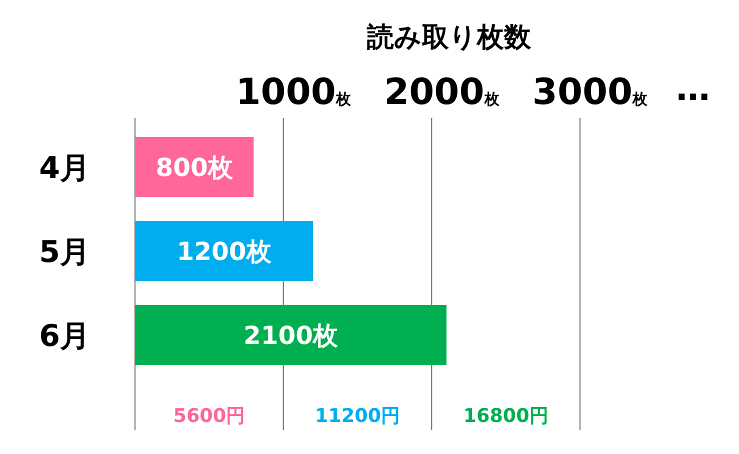  I want to click on x-tick-label: 3000枚, so click(590, 92).